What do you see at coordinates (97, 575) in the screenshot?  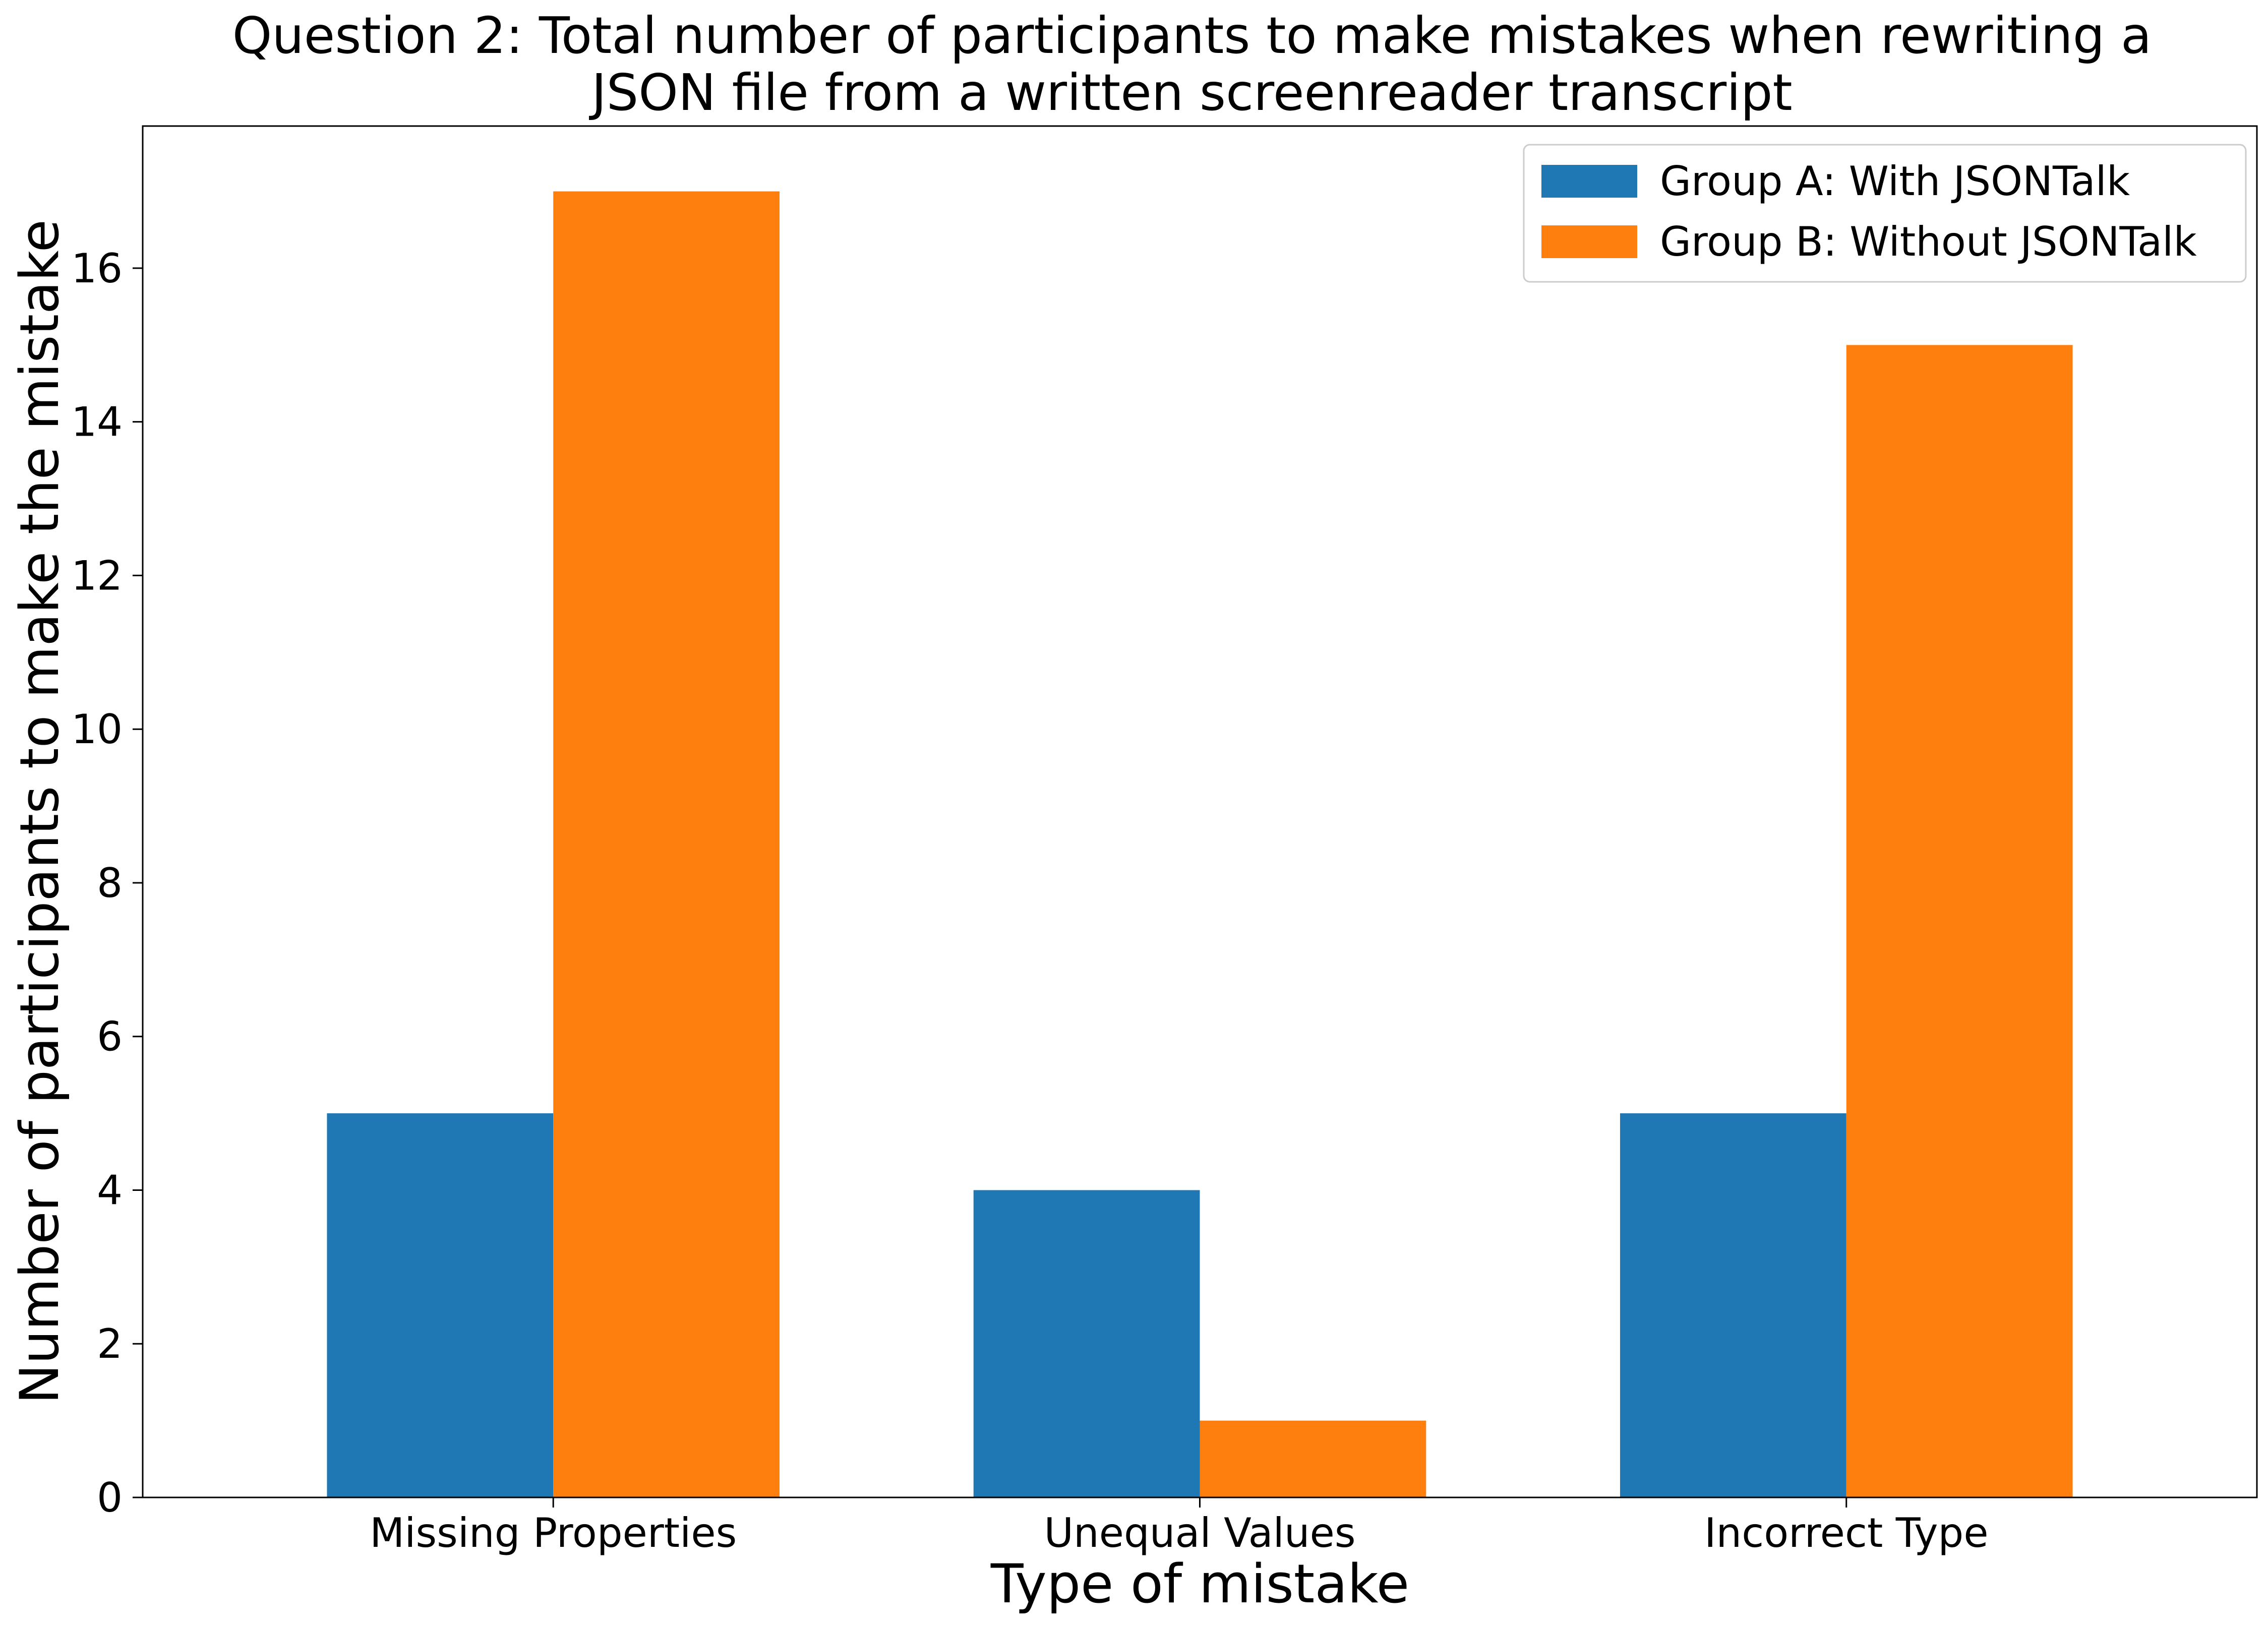 I see `y-tick-label: 12` at bounding box center [97, 575].